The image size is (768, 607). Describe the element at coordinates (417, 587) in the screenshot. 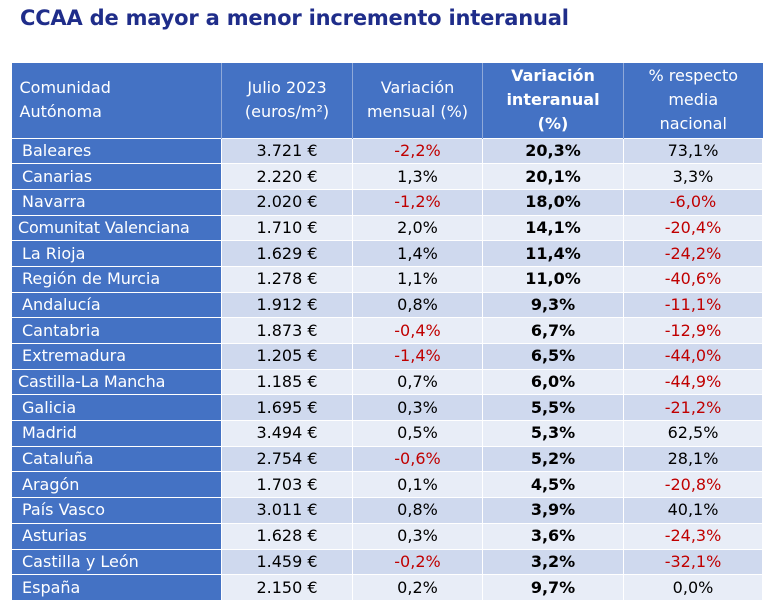

I see `monthly-change-cell: 0,2%` at that location.